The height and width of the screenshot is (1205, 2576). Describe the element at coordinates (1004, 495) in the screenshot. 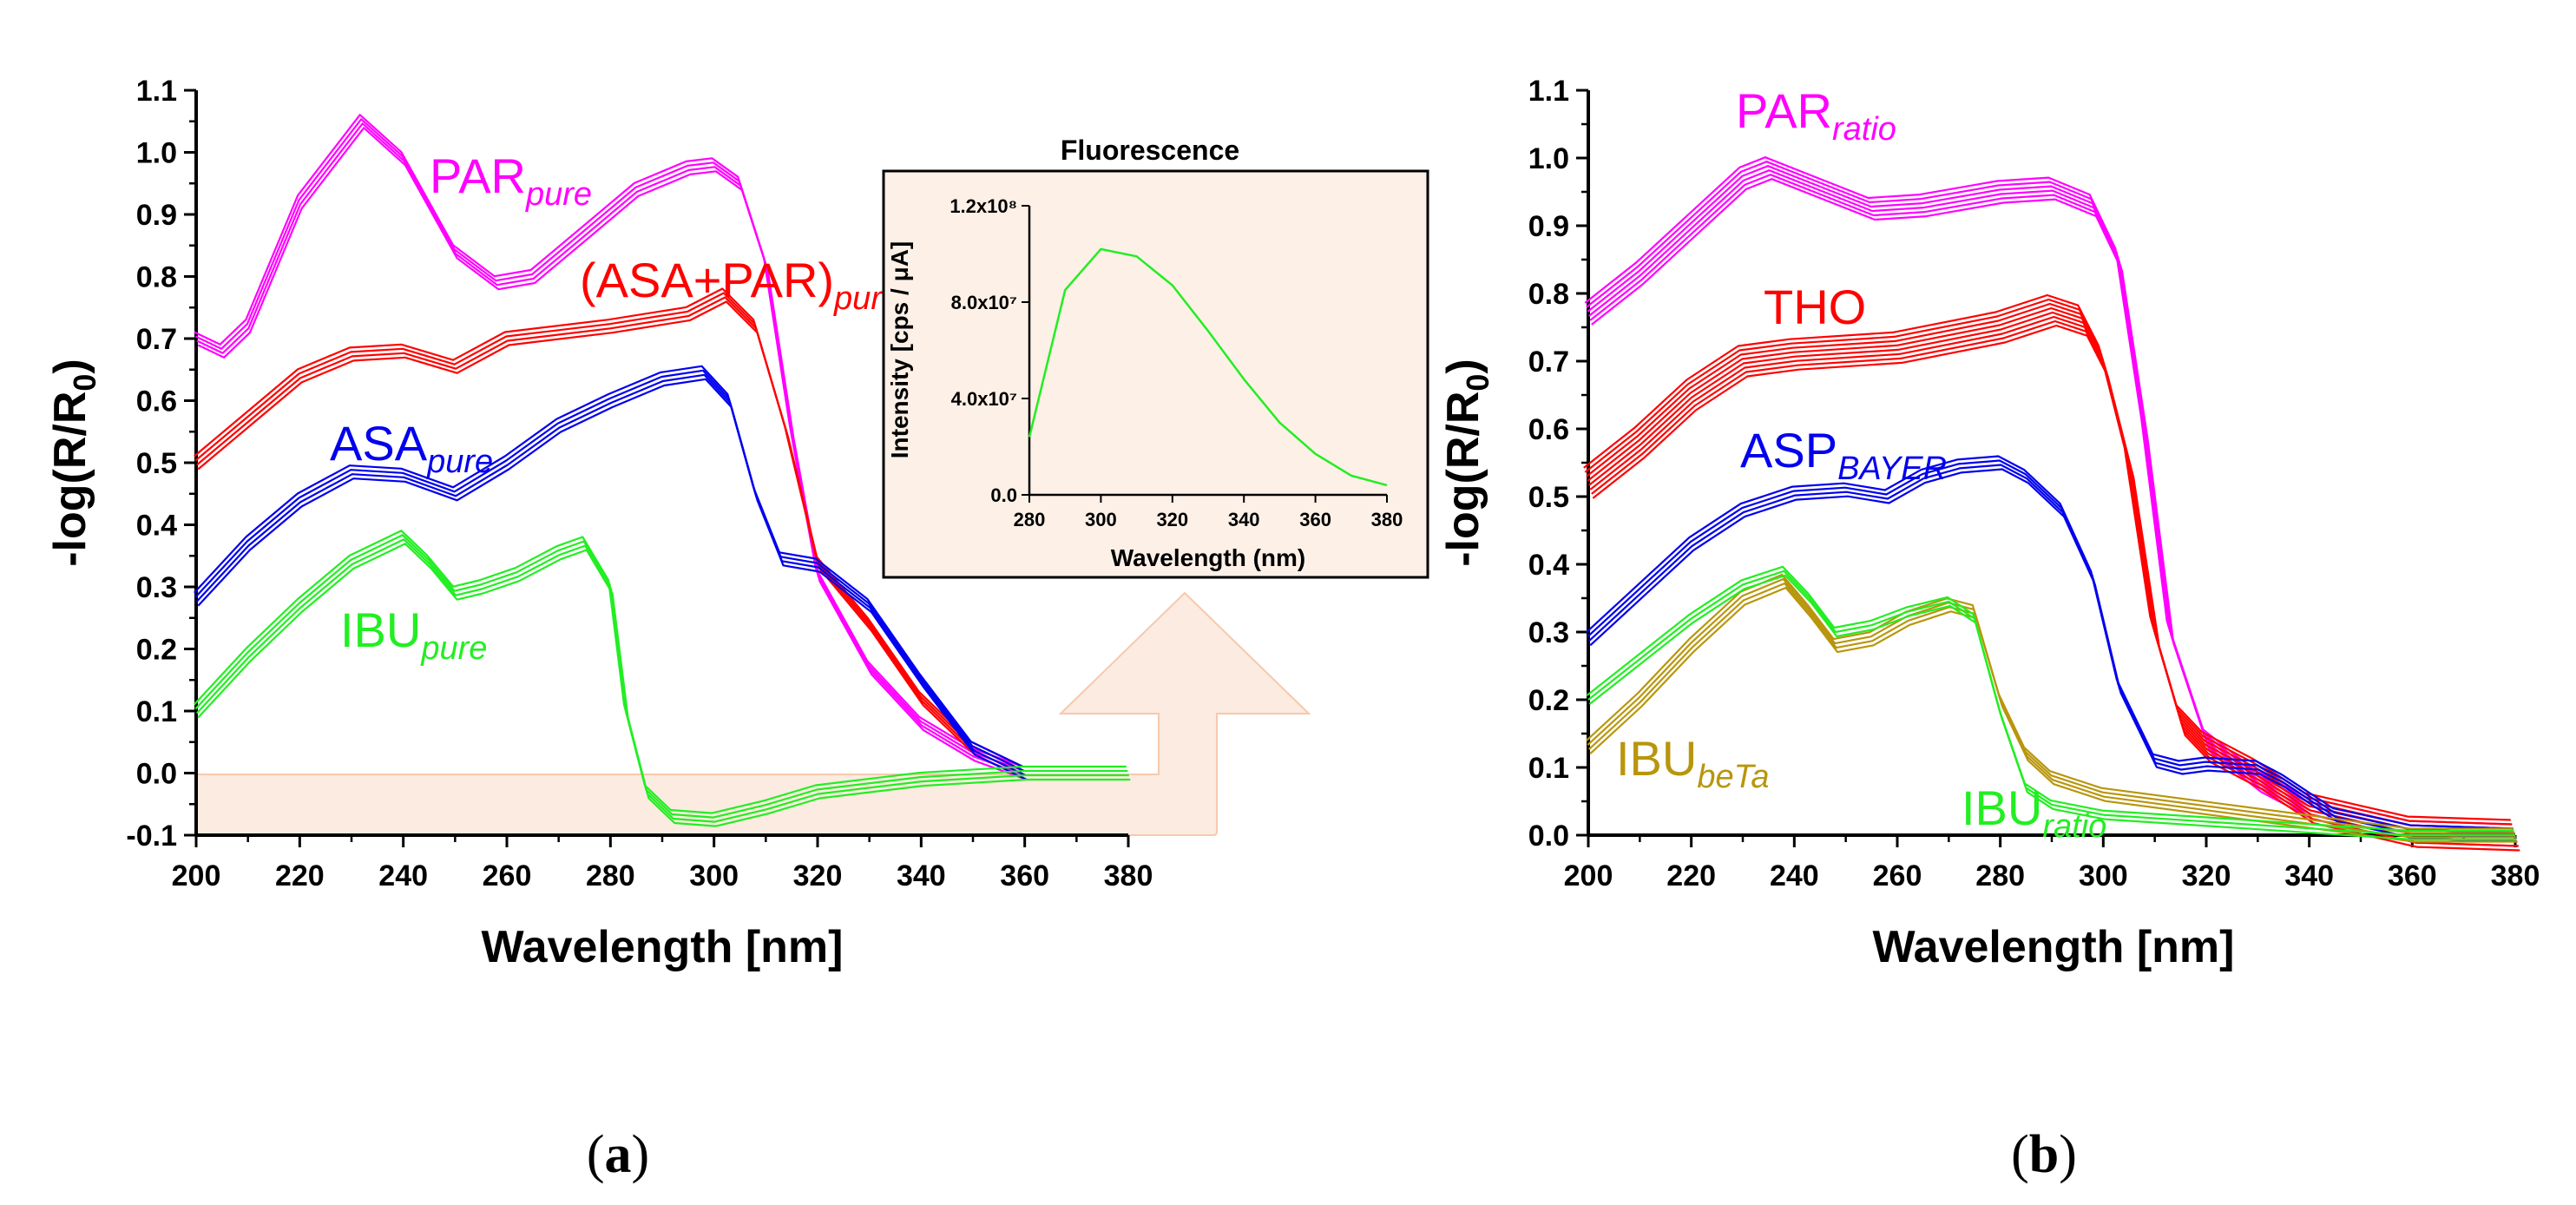

I see `inset-y-tick-label: 0.0` at that location.